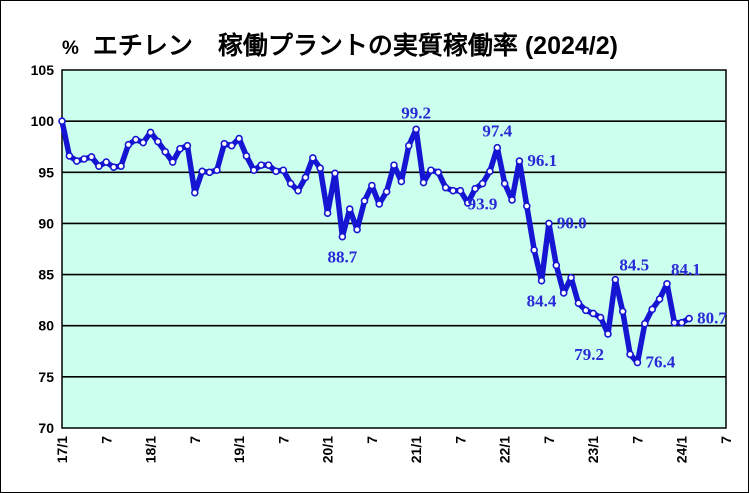  I want to click on title-text: エチレン 稼働プラントの実質稼働率 (2024/2), so click(355, 46).